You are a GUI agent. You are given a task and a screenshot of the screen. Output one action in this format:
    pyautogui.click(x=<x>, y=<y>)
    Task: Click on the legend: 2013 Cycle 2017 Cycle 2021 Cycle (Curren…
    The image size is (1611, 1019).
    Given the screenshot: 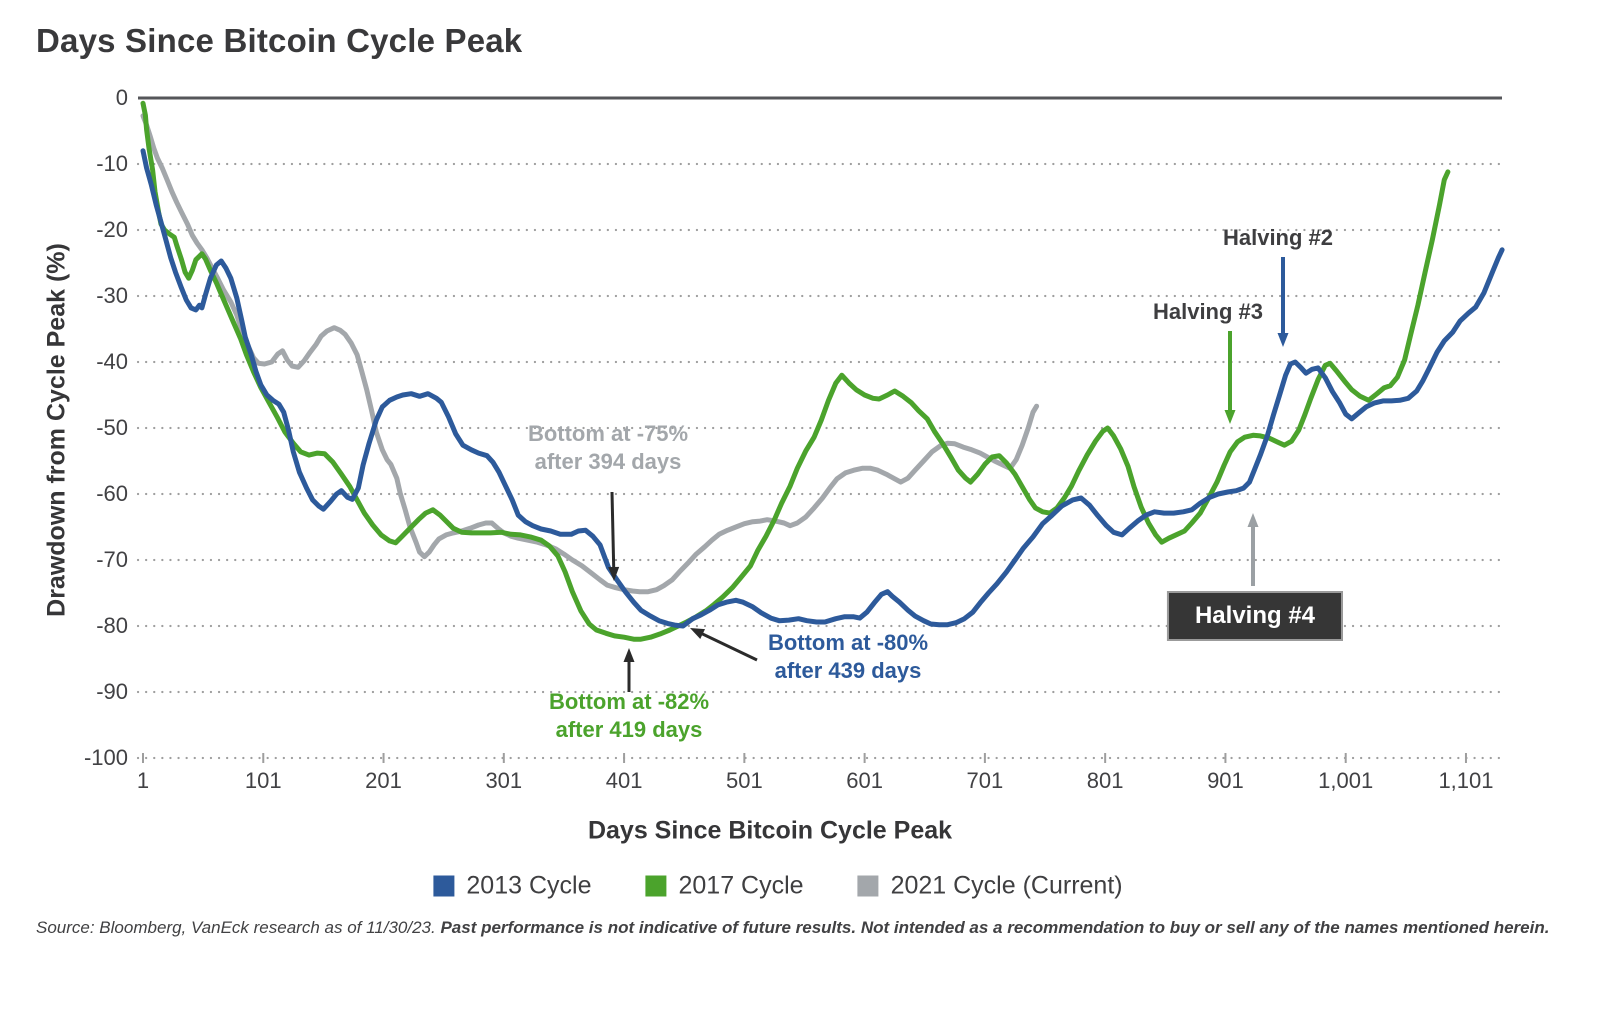 What is the action you would take?
    pyautogui.click(x=778, y=886)
    